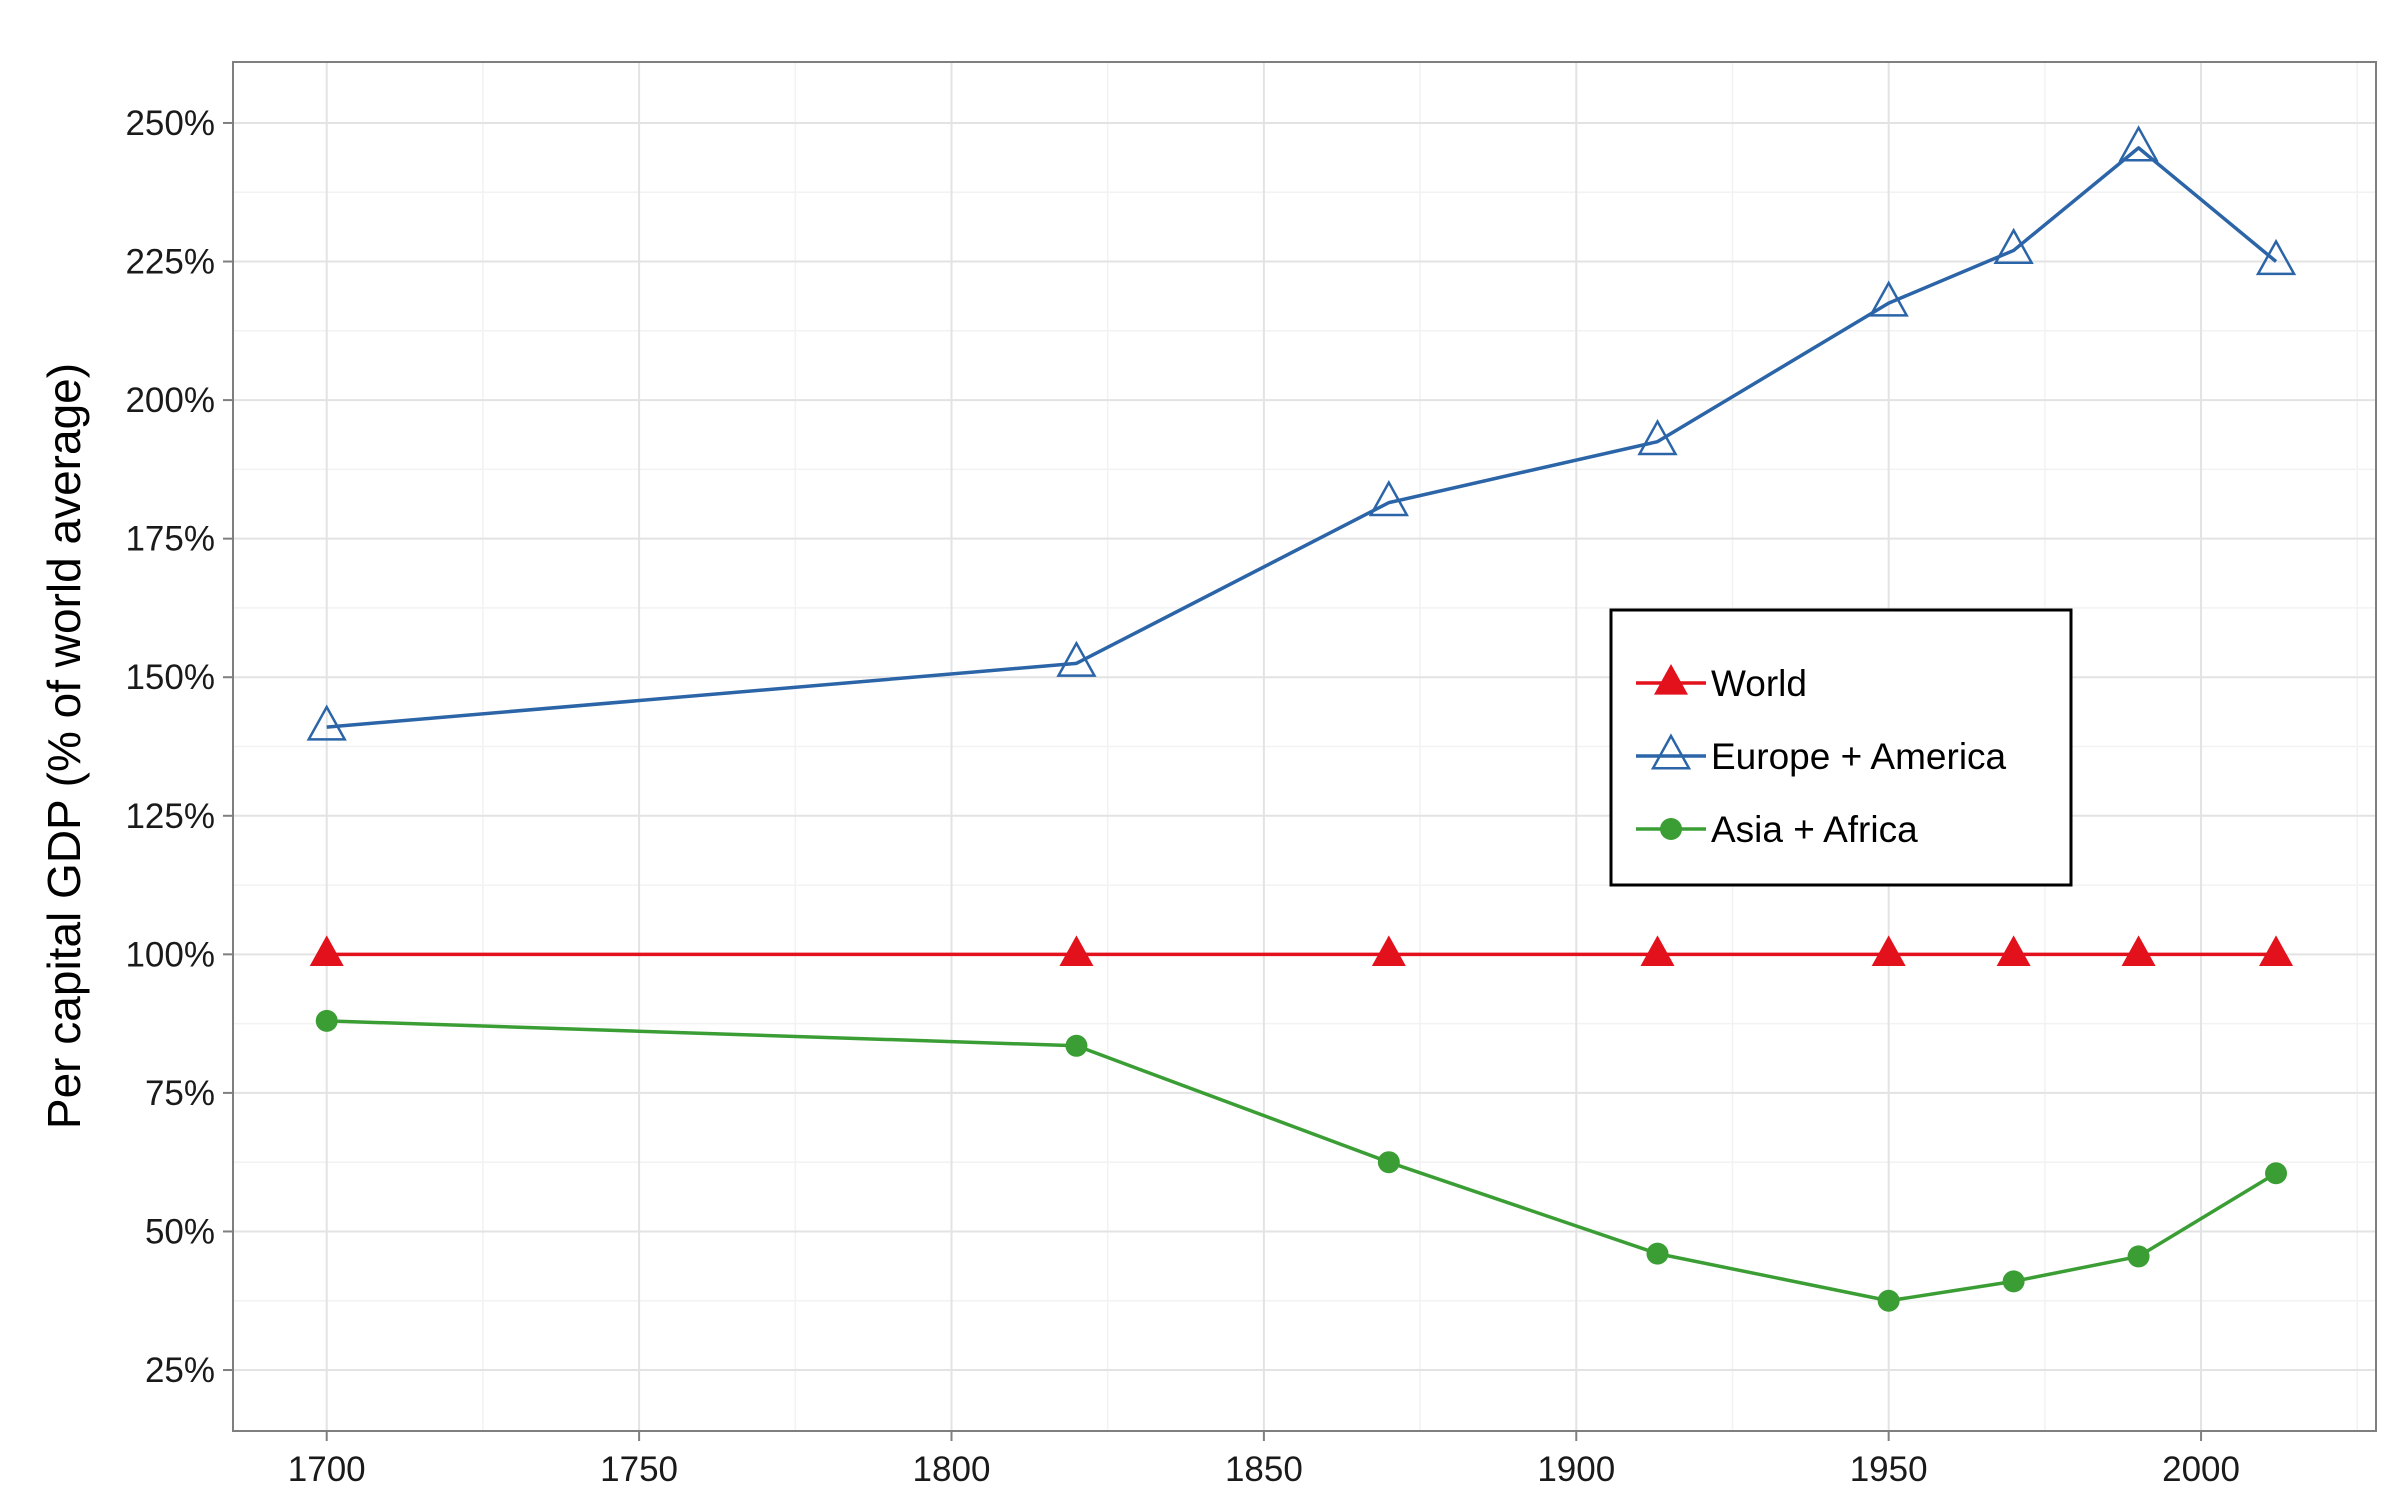  Describe the element at coordinates (1671, 829) in the screenshot. I see `legend-marker-asia-africa` at that location.